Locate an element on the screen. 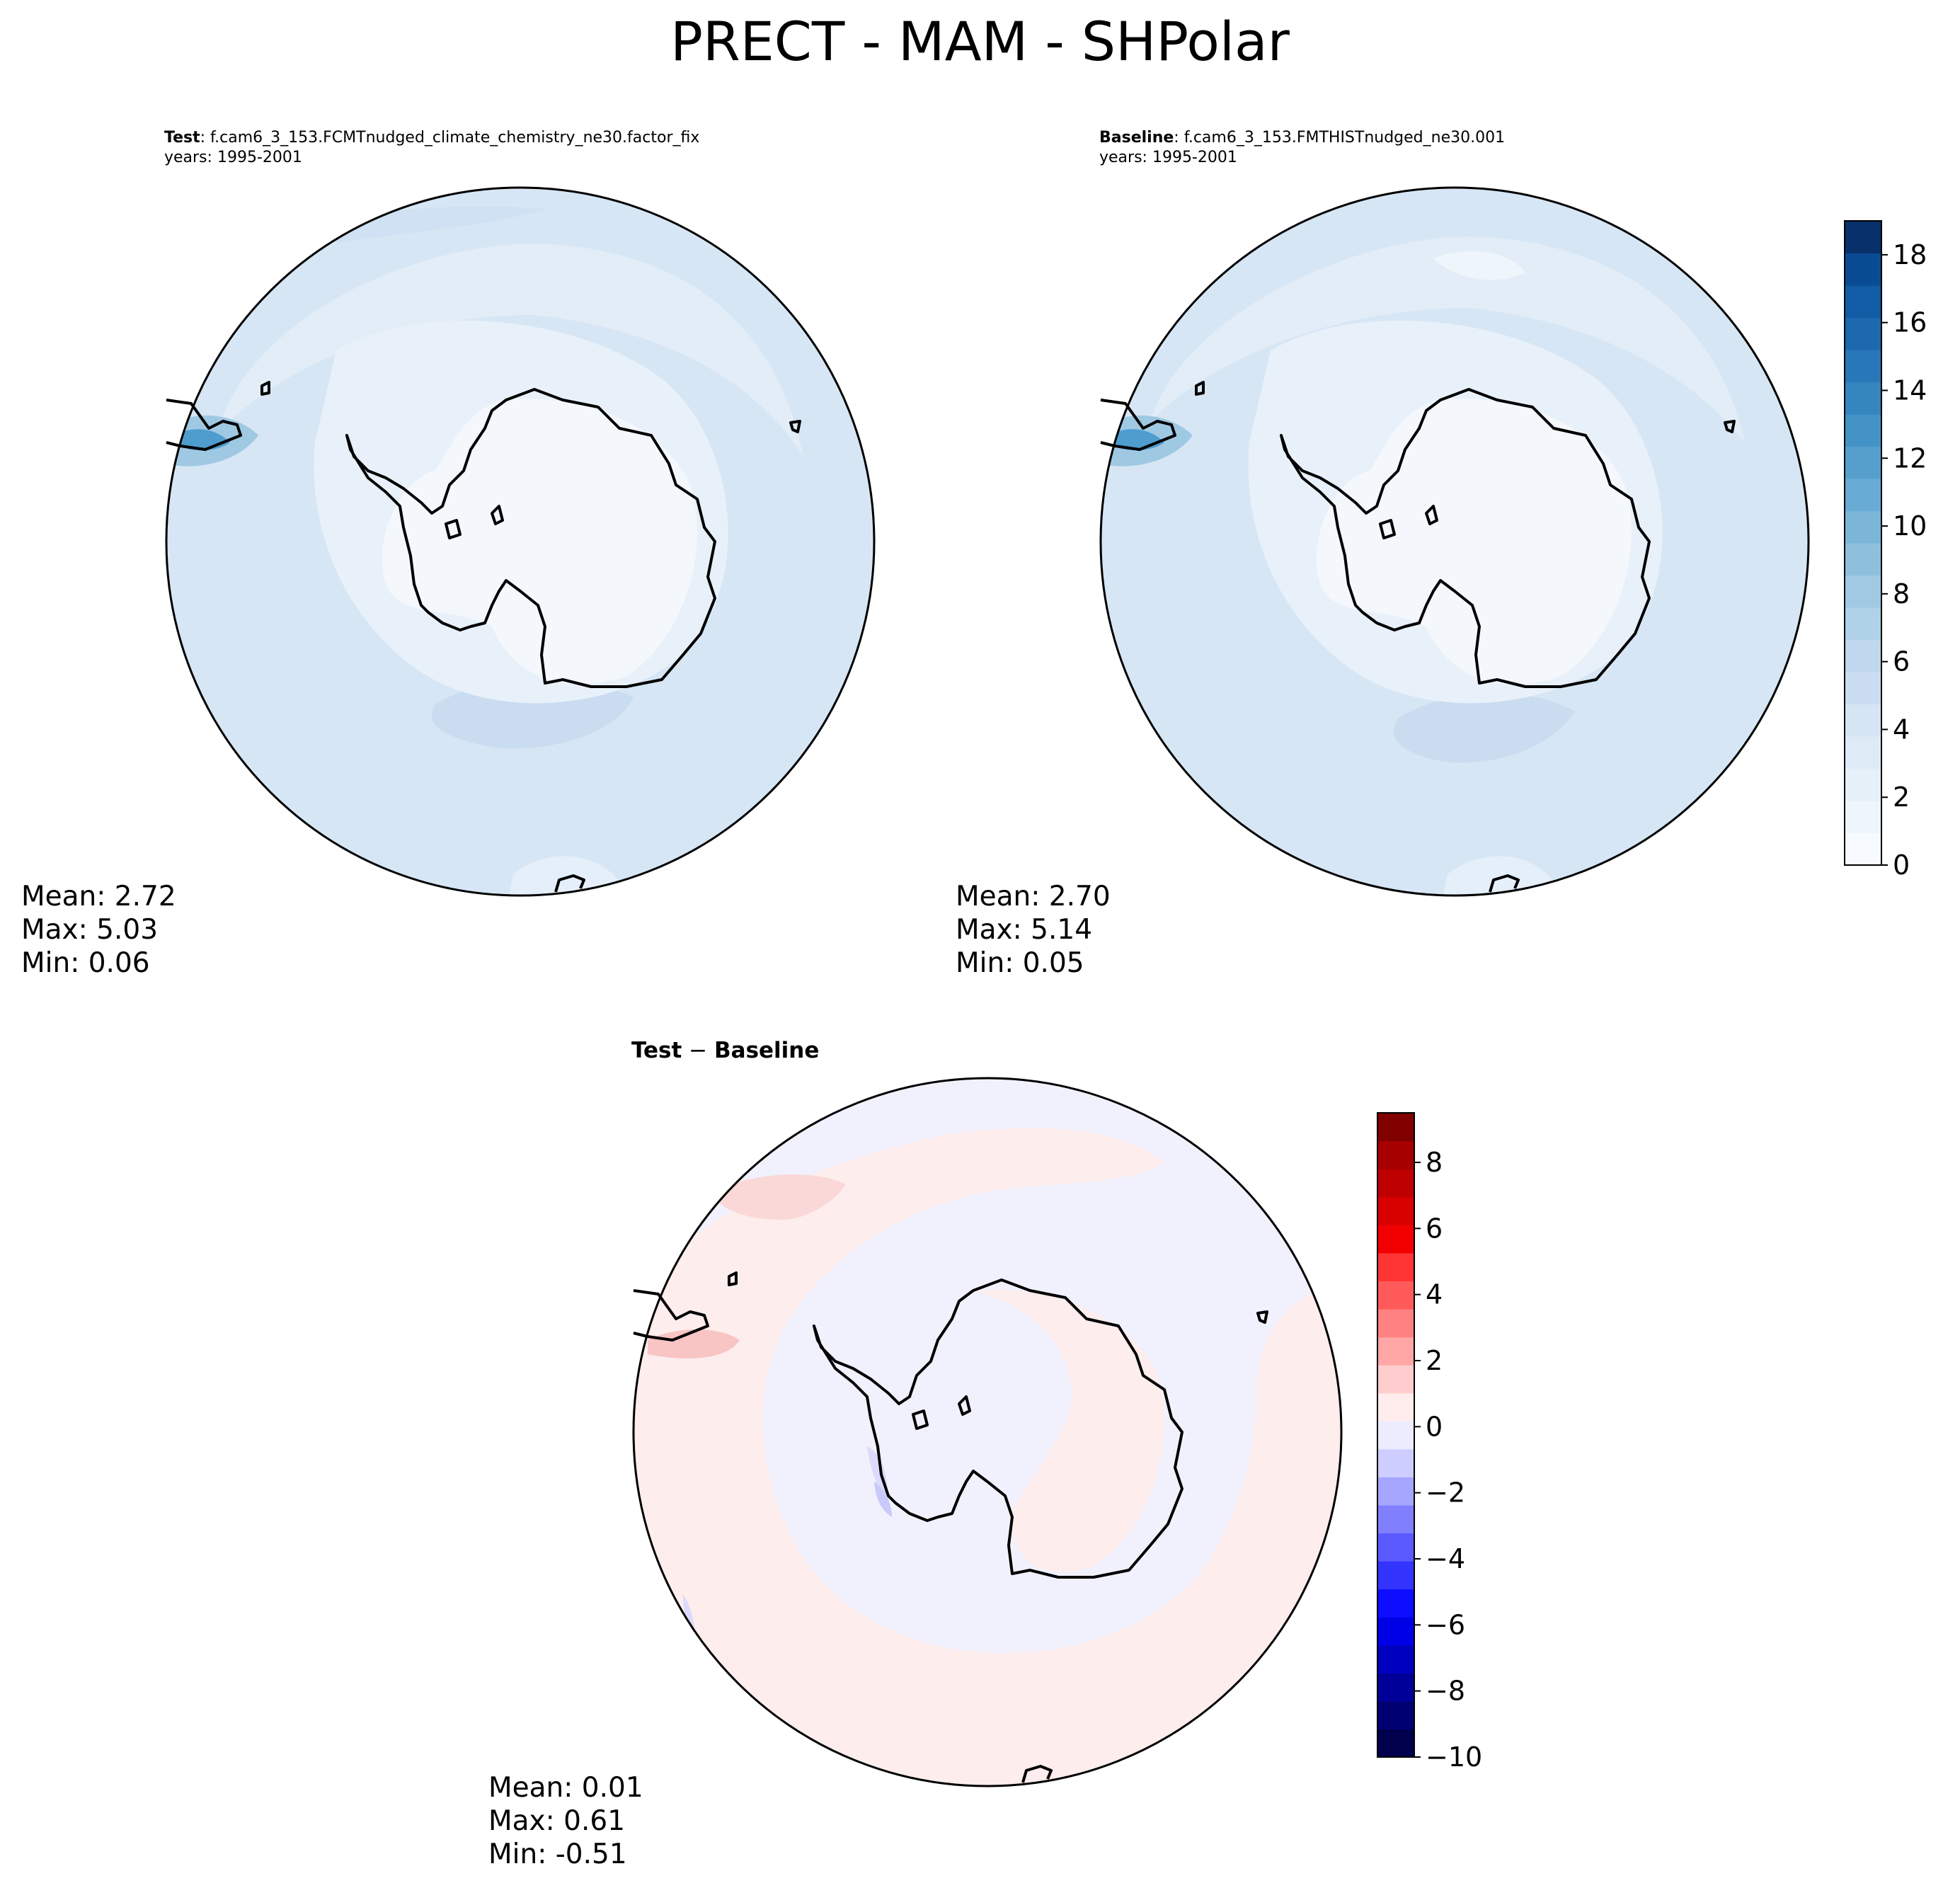 The image size is (1960, 1888). baseline-stats: Mean: 2.70 Max: 5.14 Min: 0.05 is located at coordinates (1033, 930).